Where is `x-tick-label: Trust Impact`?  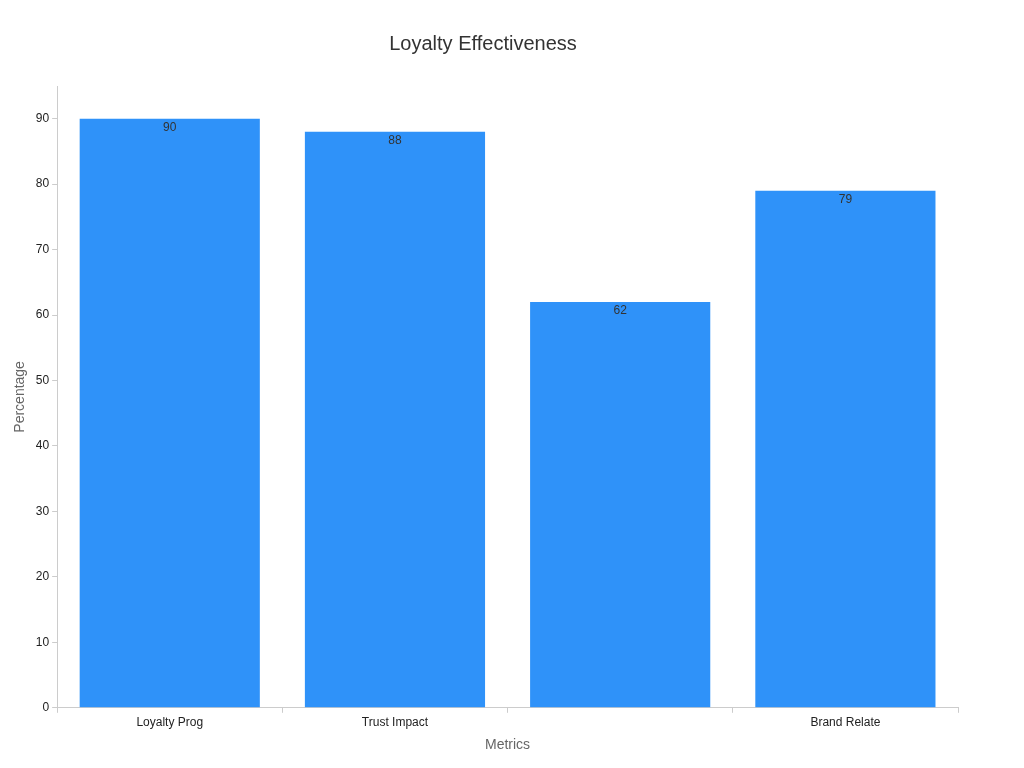 x-tick-label: Trust Impact is located at coordinates (395, 722).